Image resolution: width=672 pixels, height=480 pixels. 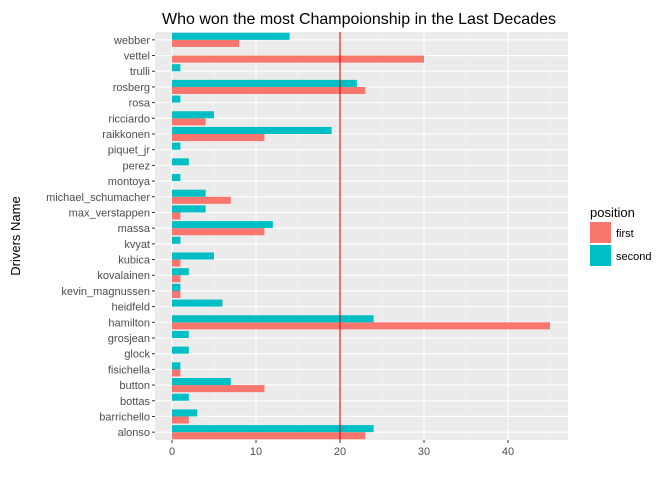 I want to click on y-tick-label: ricciardo, so click(x=129, y=119).